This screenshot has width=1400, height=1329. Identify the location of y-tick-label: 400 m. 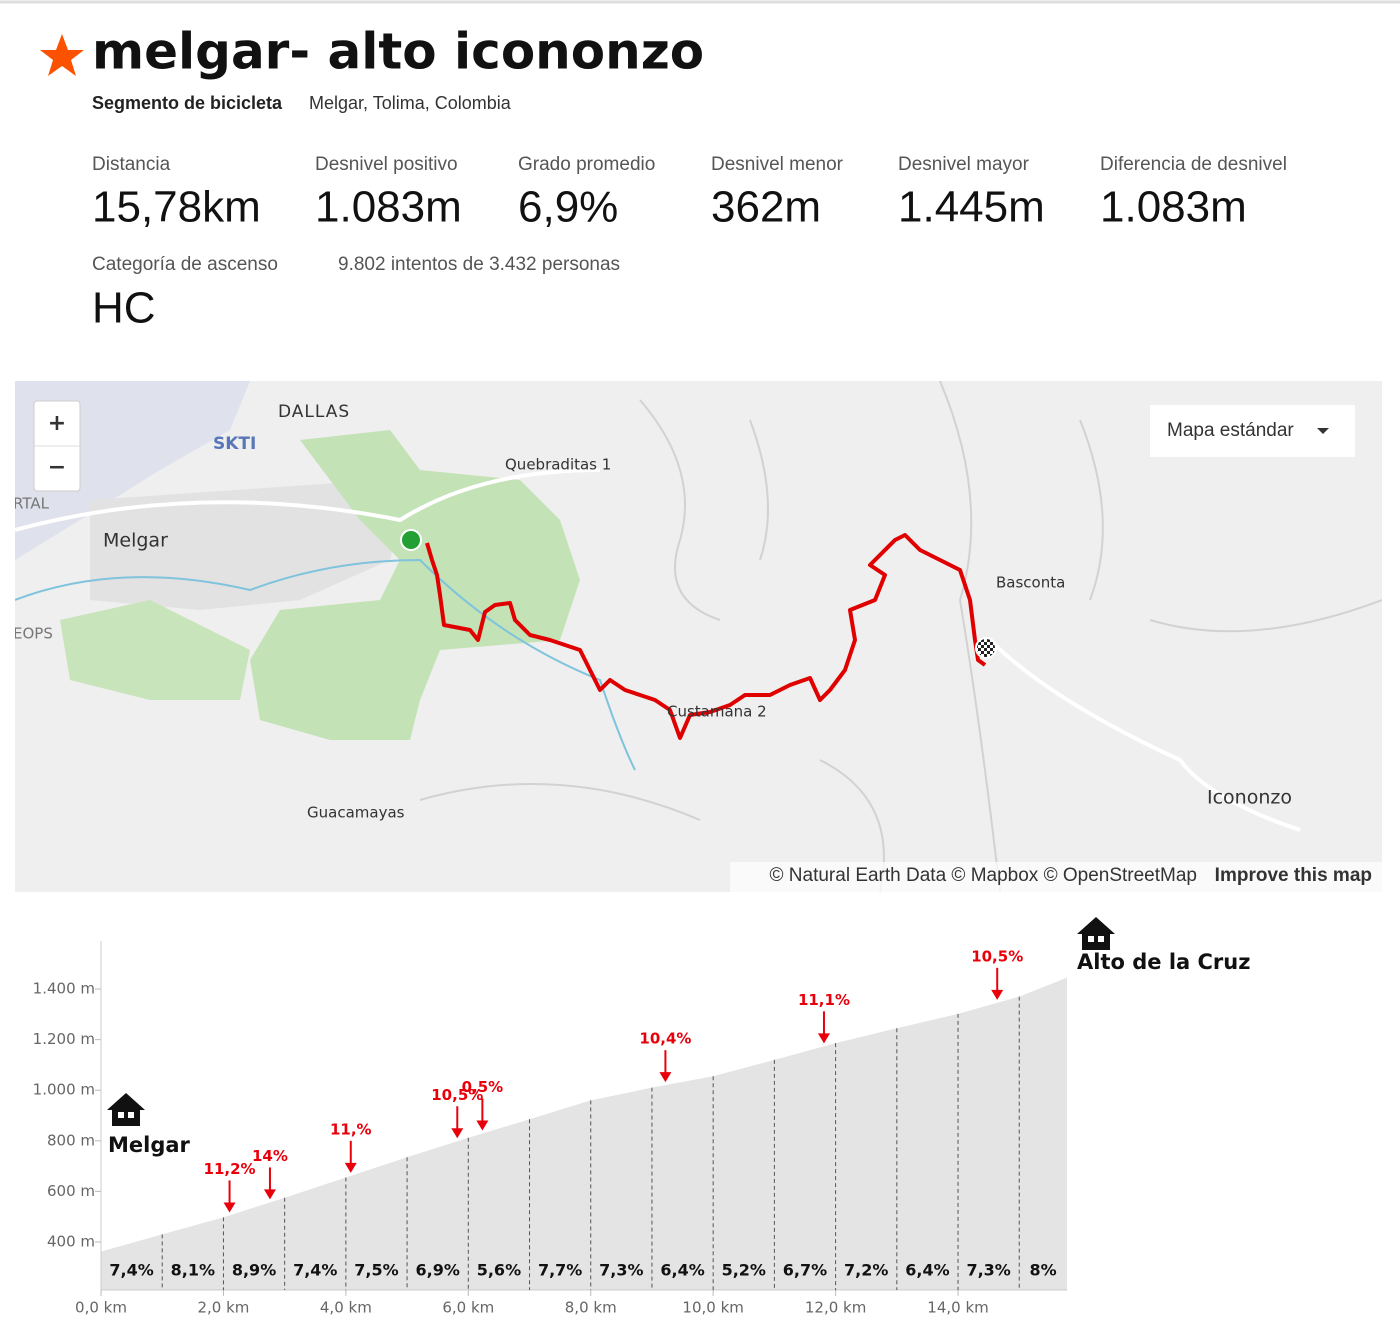
(71, 1241).